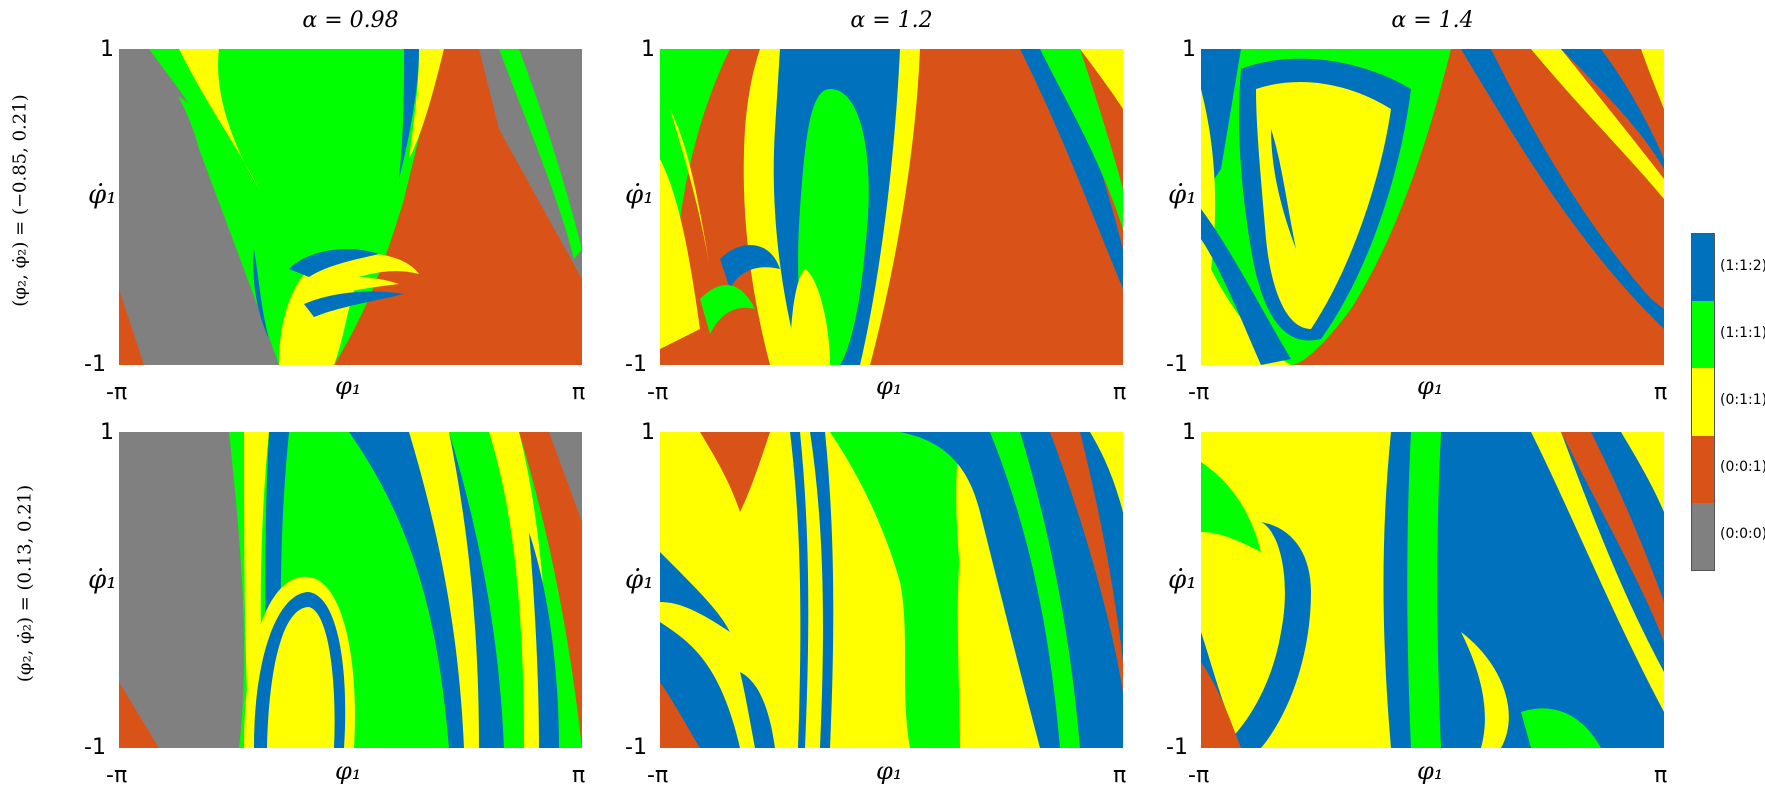  What do you see at coordinates (1199, 392) in the screenshot?
I see `x-tick-min-r1-c3: -π` at bounding box center [1199, 392].